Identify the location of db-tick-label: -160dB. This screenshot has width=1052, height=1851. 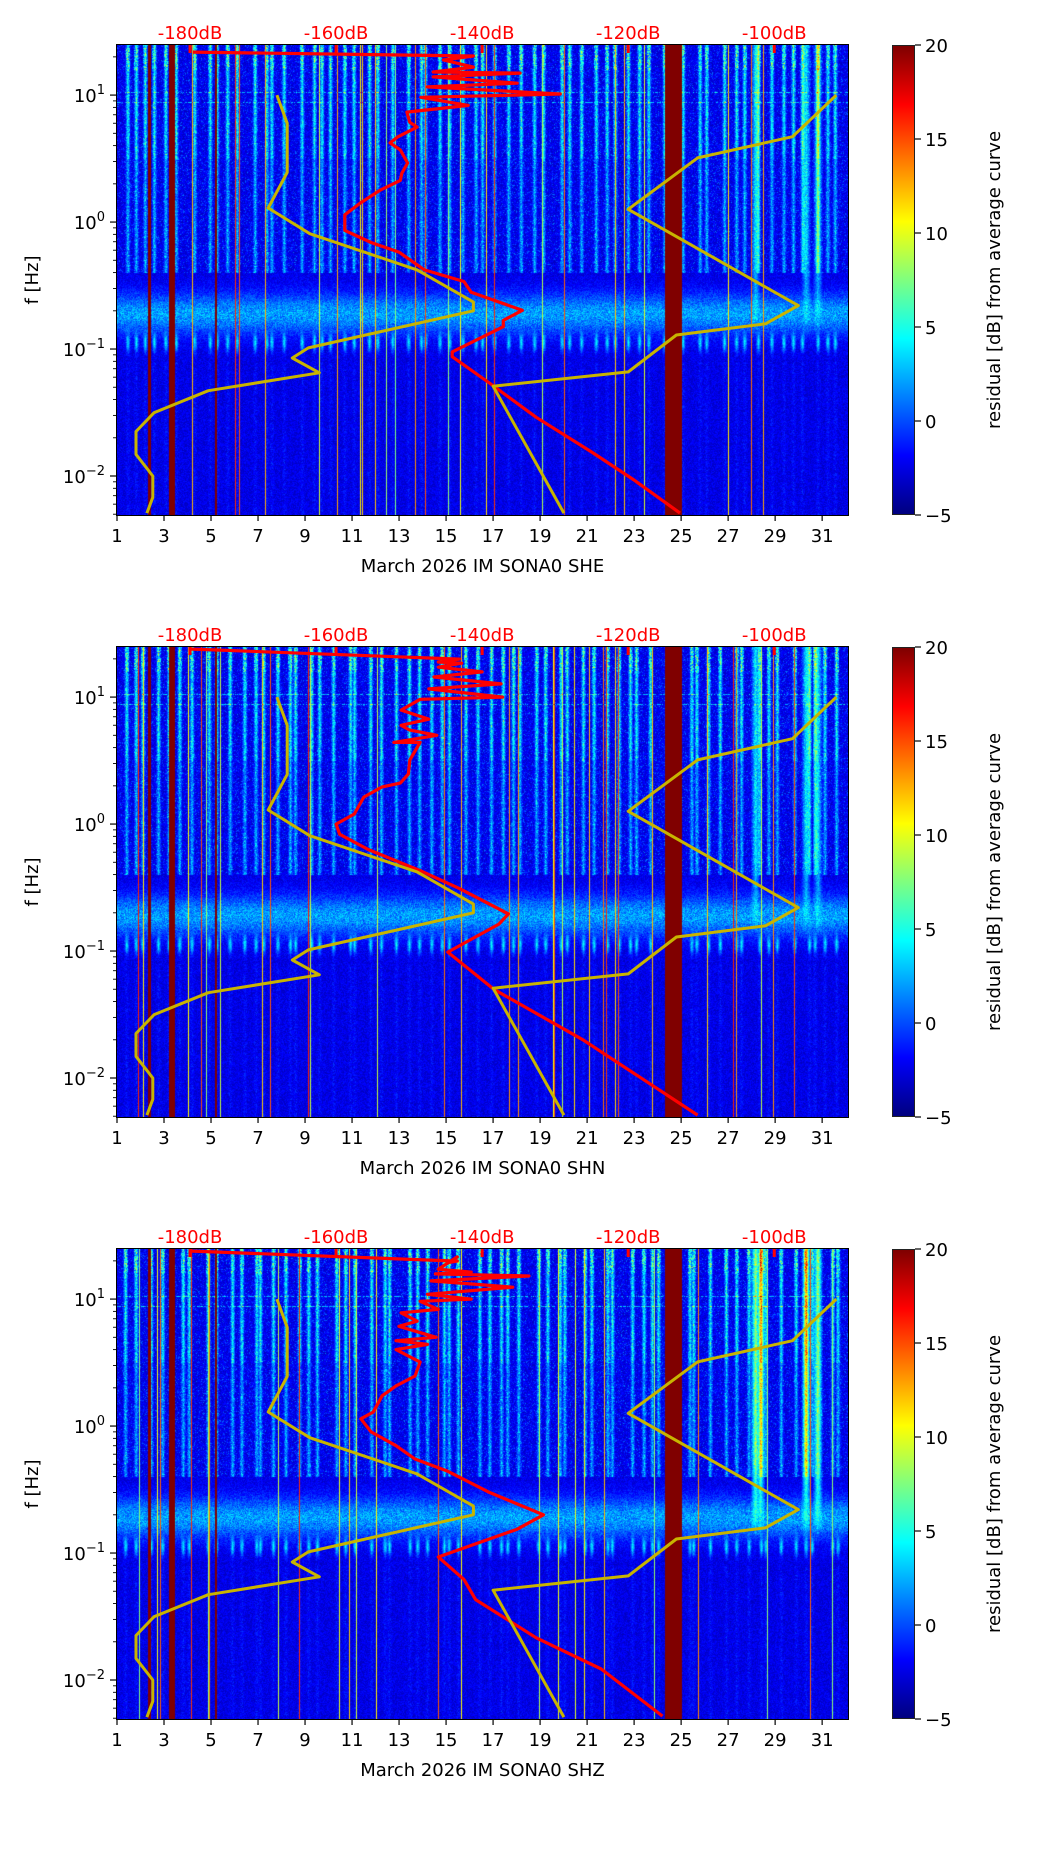
(336, 33).